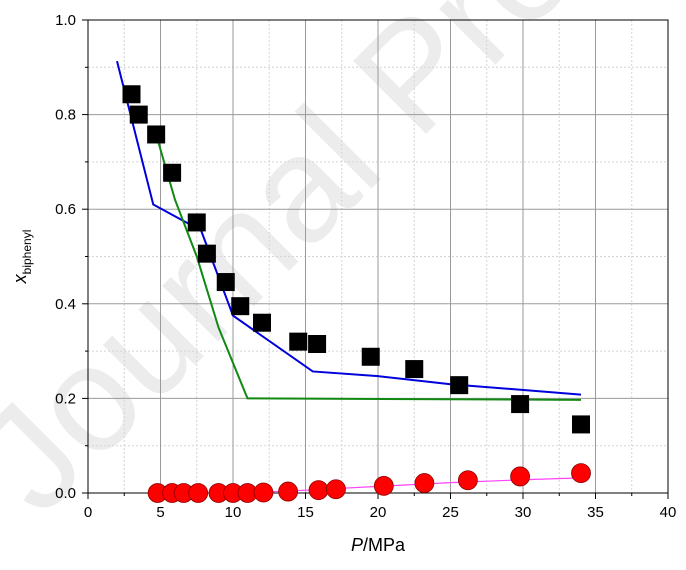 Image resolution: width=686 pixels, height=570 pixels. I want to click on y-tick-label: 0.4, so click(65, 304).